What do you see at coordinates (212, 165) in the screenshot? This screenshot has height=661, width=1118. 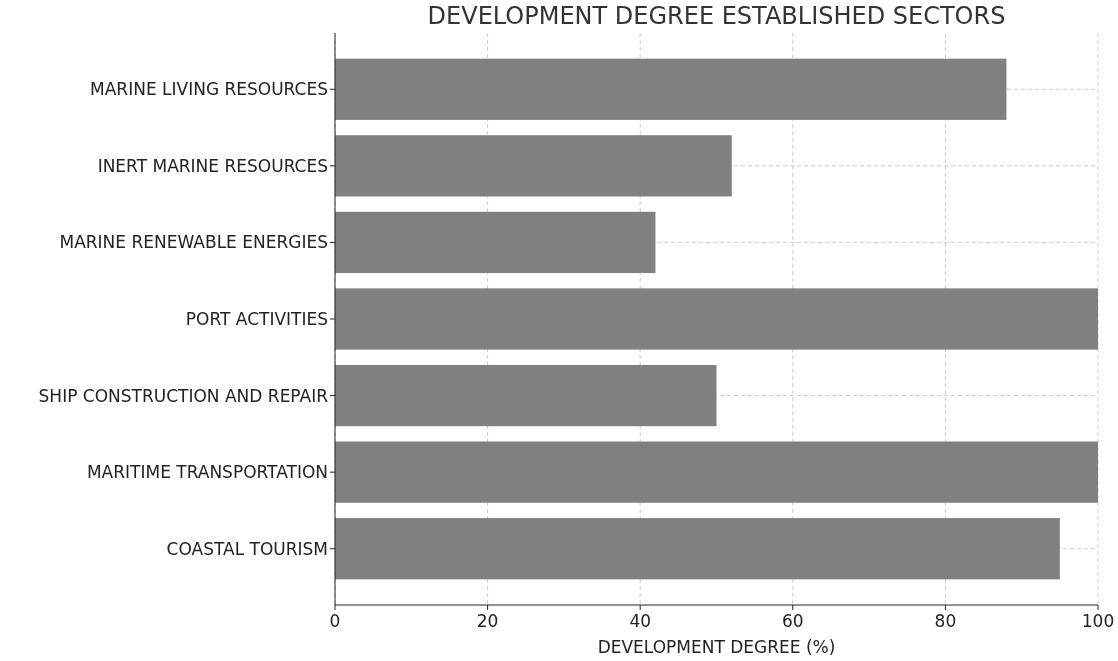 I see `y-tick-label: INERT MARINE RESOURCES` at bounding box center [212, 165].